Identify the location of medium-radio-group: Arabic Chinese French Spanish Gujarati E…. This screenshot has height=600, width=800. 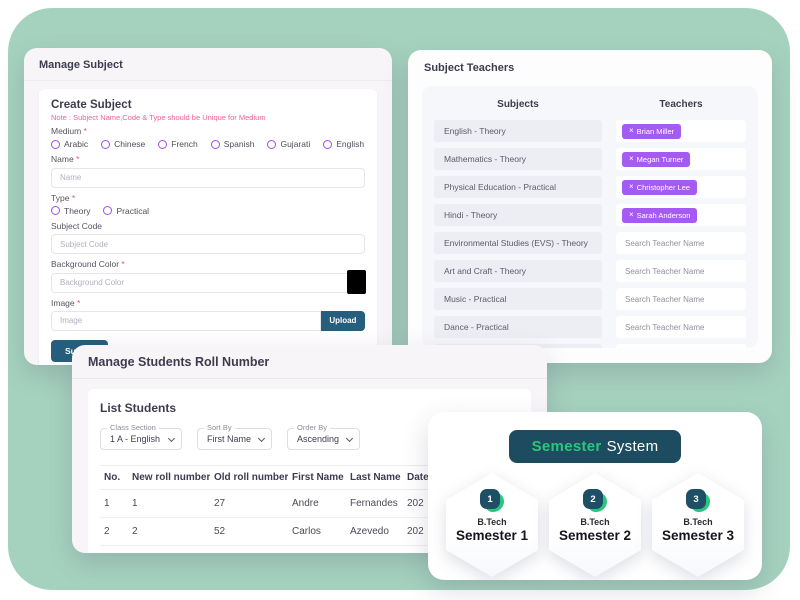
(208, 144).